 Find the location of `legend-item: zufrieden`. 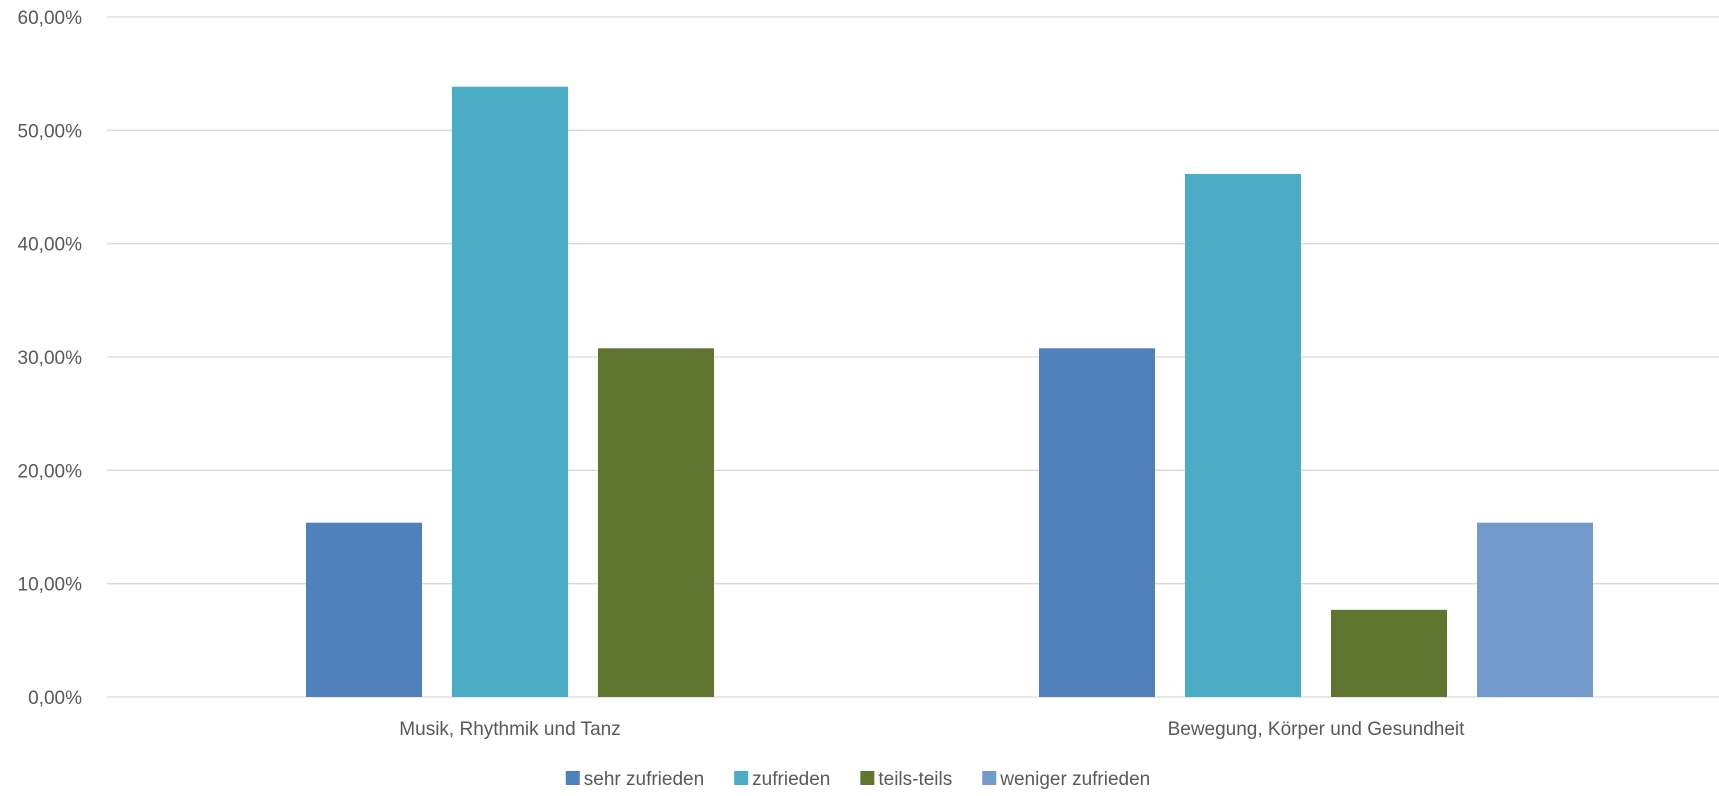

legend-item: zufrieden is located at coordinates (782, 779).